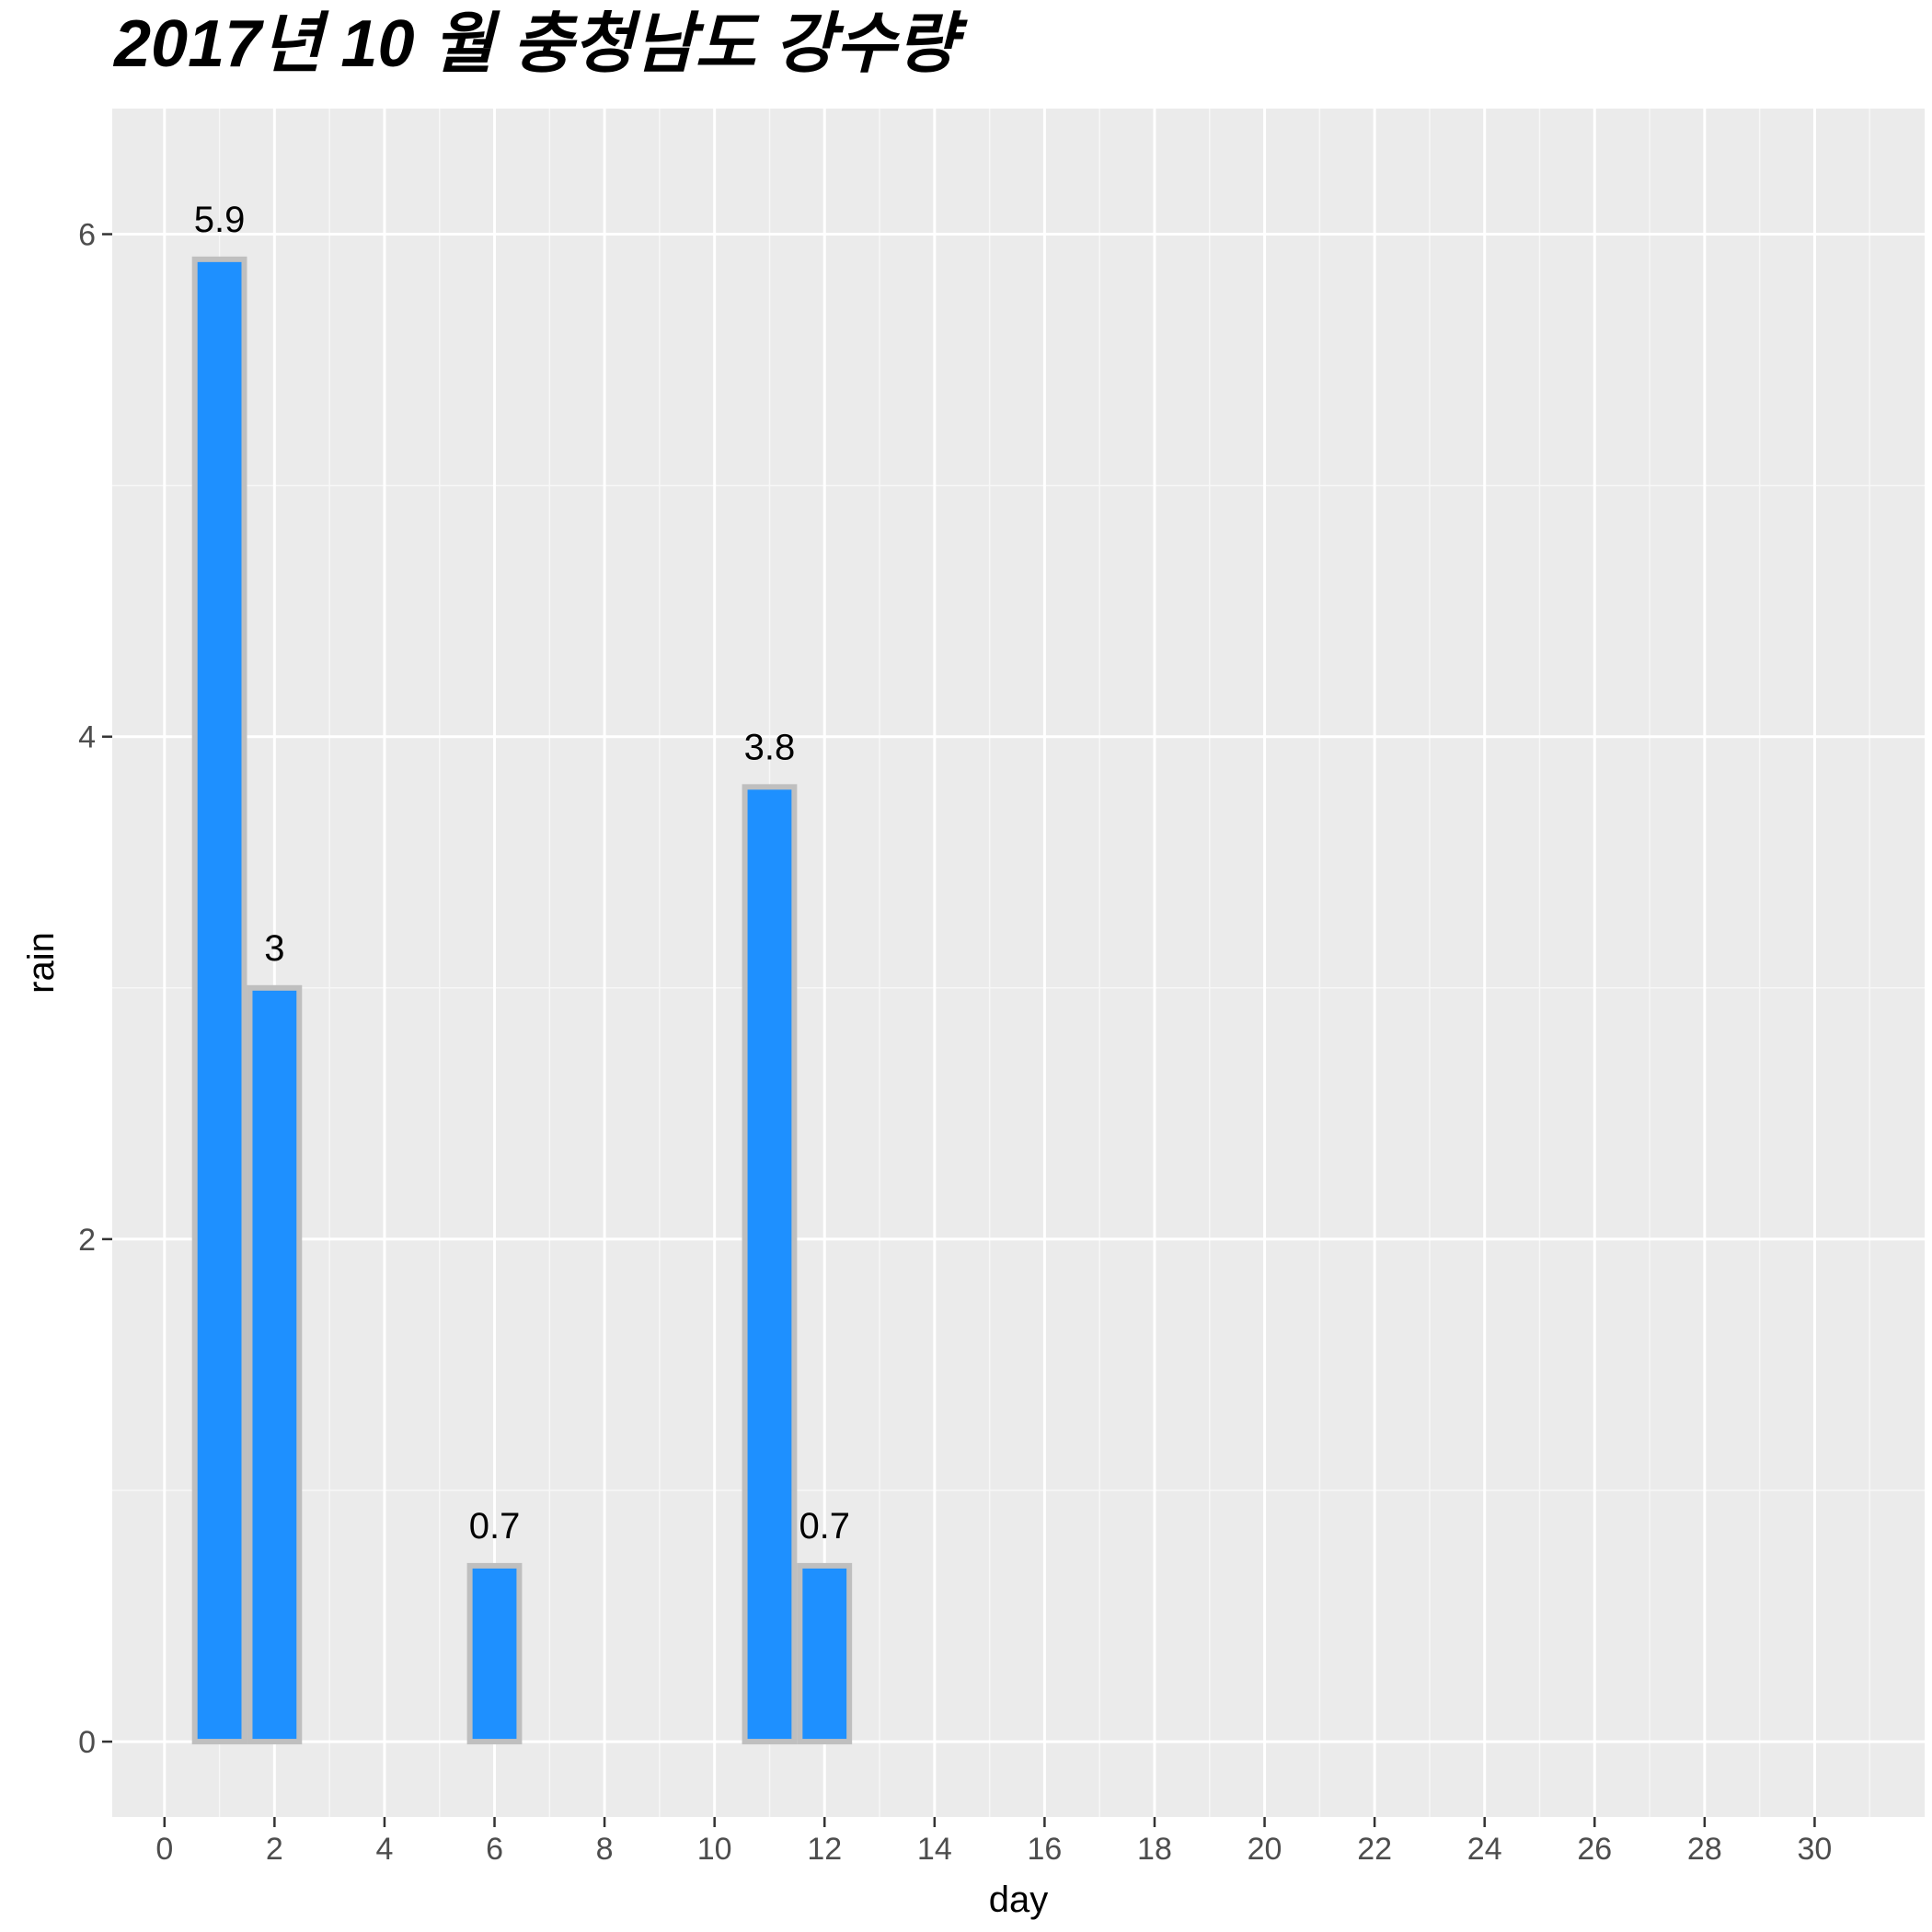 The width and height of the screenshot is (1932, 1932). What do you see at coordinates (1154, 1849) in the screenshot?
I see `x-tick-label: 18` at bounding box center [1154, 1849].